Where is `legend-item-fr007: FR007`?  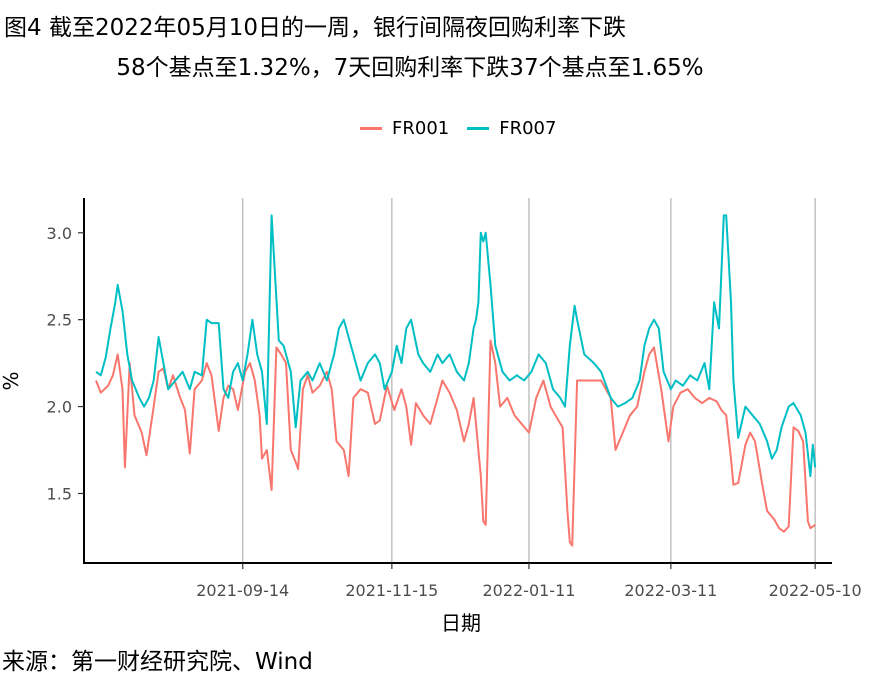
legend-item-fr007: FR007 is located at coordinates (511, 128).